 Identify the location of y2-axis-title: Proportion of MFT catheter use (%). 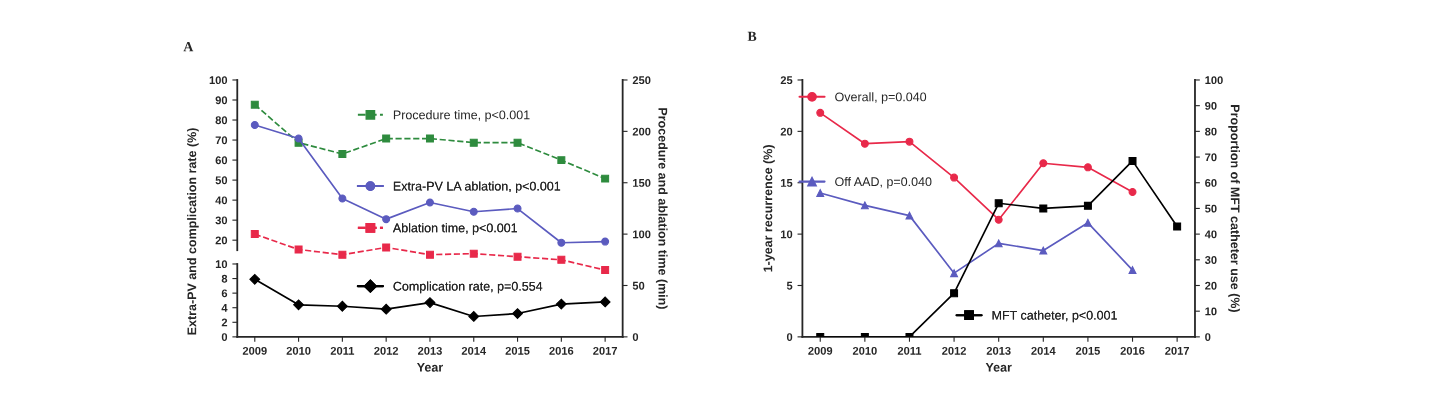
(1234, 208).